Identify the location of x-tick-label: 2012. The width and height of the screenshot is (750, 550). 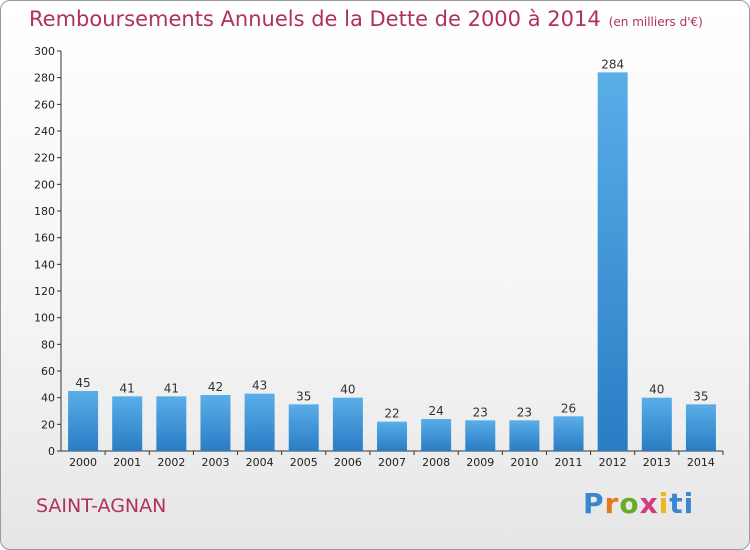
(613, 462).